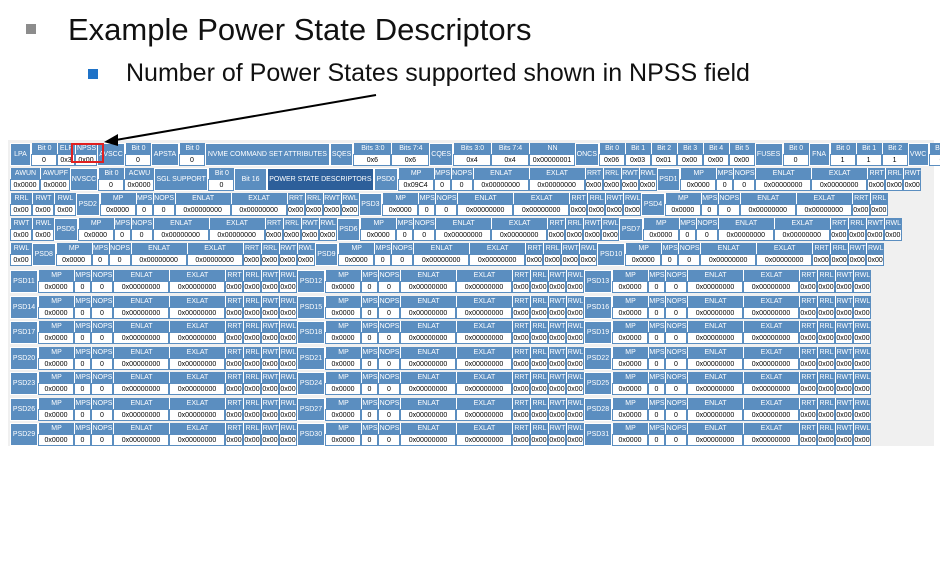 This screenshot has height=568, width=940. Describe the element at coordinates (139, 173) in the screenshot. I see `field-header: ACWU` at that location.